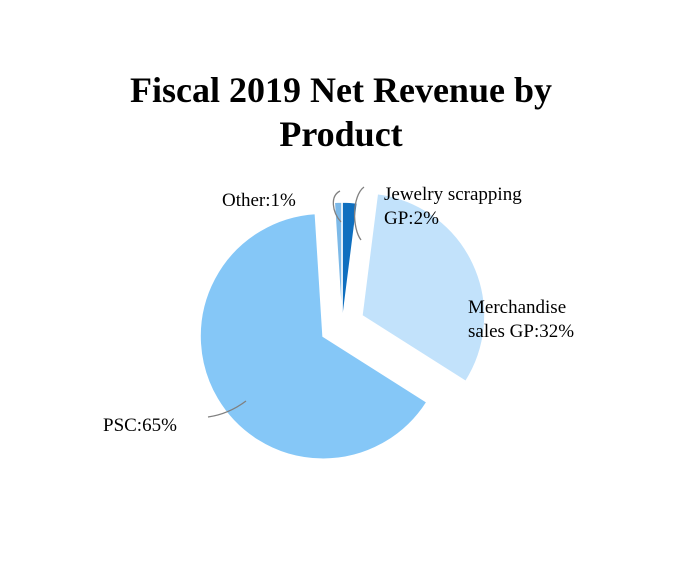  Describe the element at coordinates (341, 90) in the screenshot. I see `chart-title-line-1: Fiscal 2019 Net Revenue by` at that location.